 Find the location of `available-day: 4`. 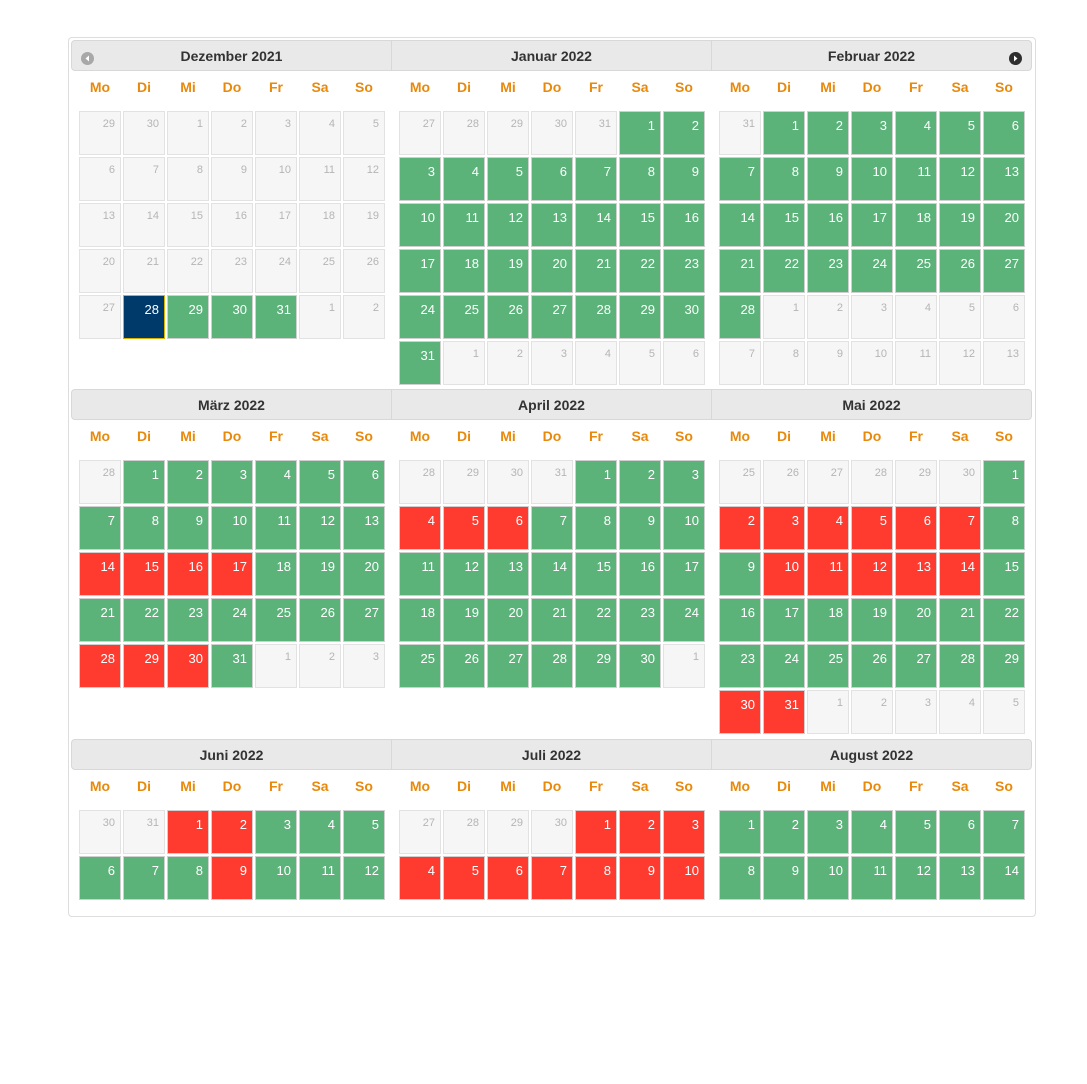

available-day: 4 is located at coordinates (464, 179).